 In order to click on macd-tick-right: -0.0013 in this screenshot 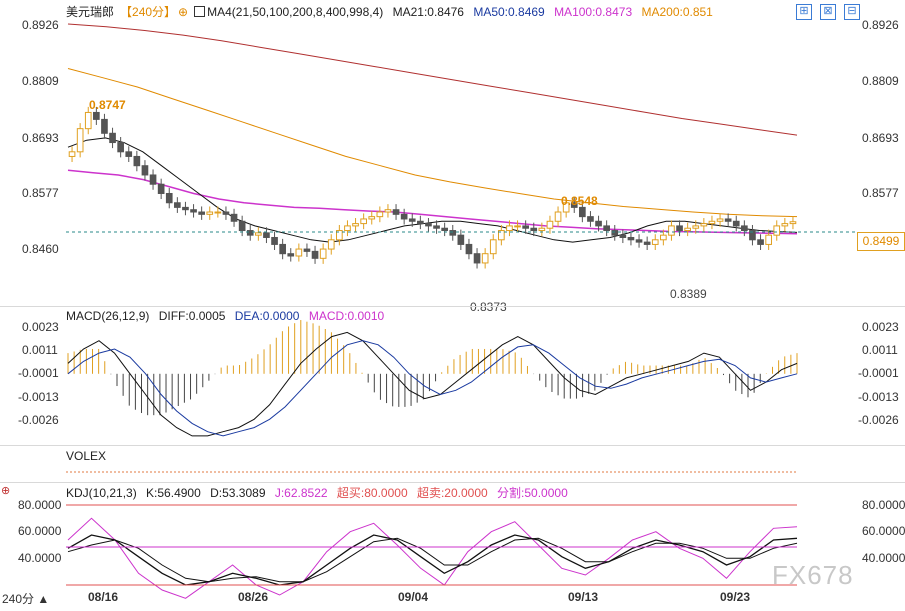, I will do `click(878, 397)`.